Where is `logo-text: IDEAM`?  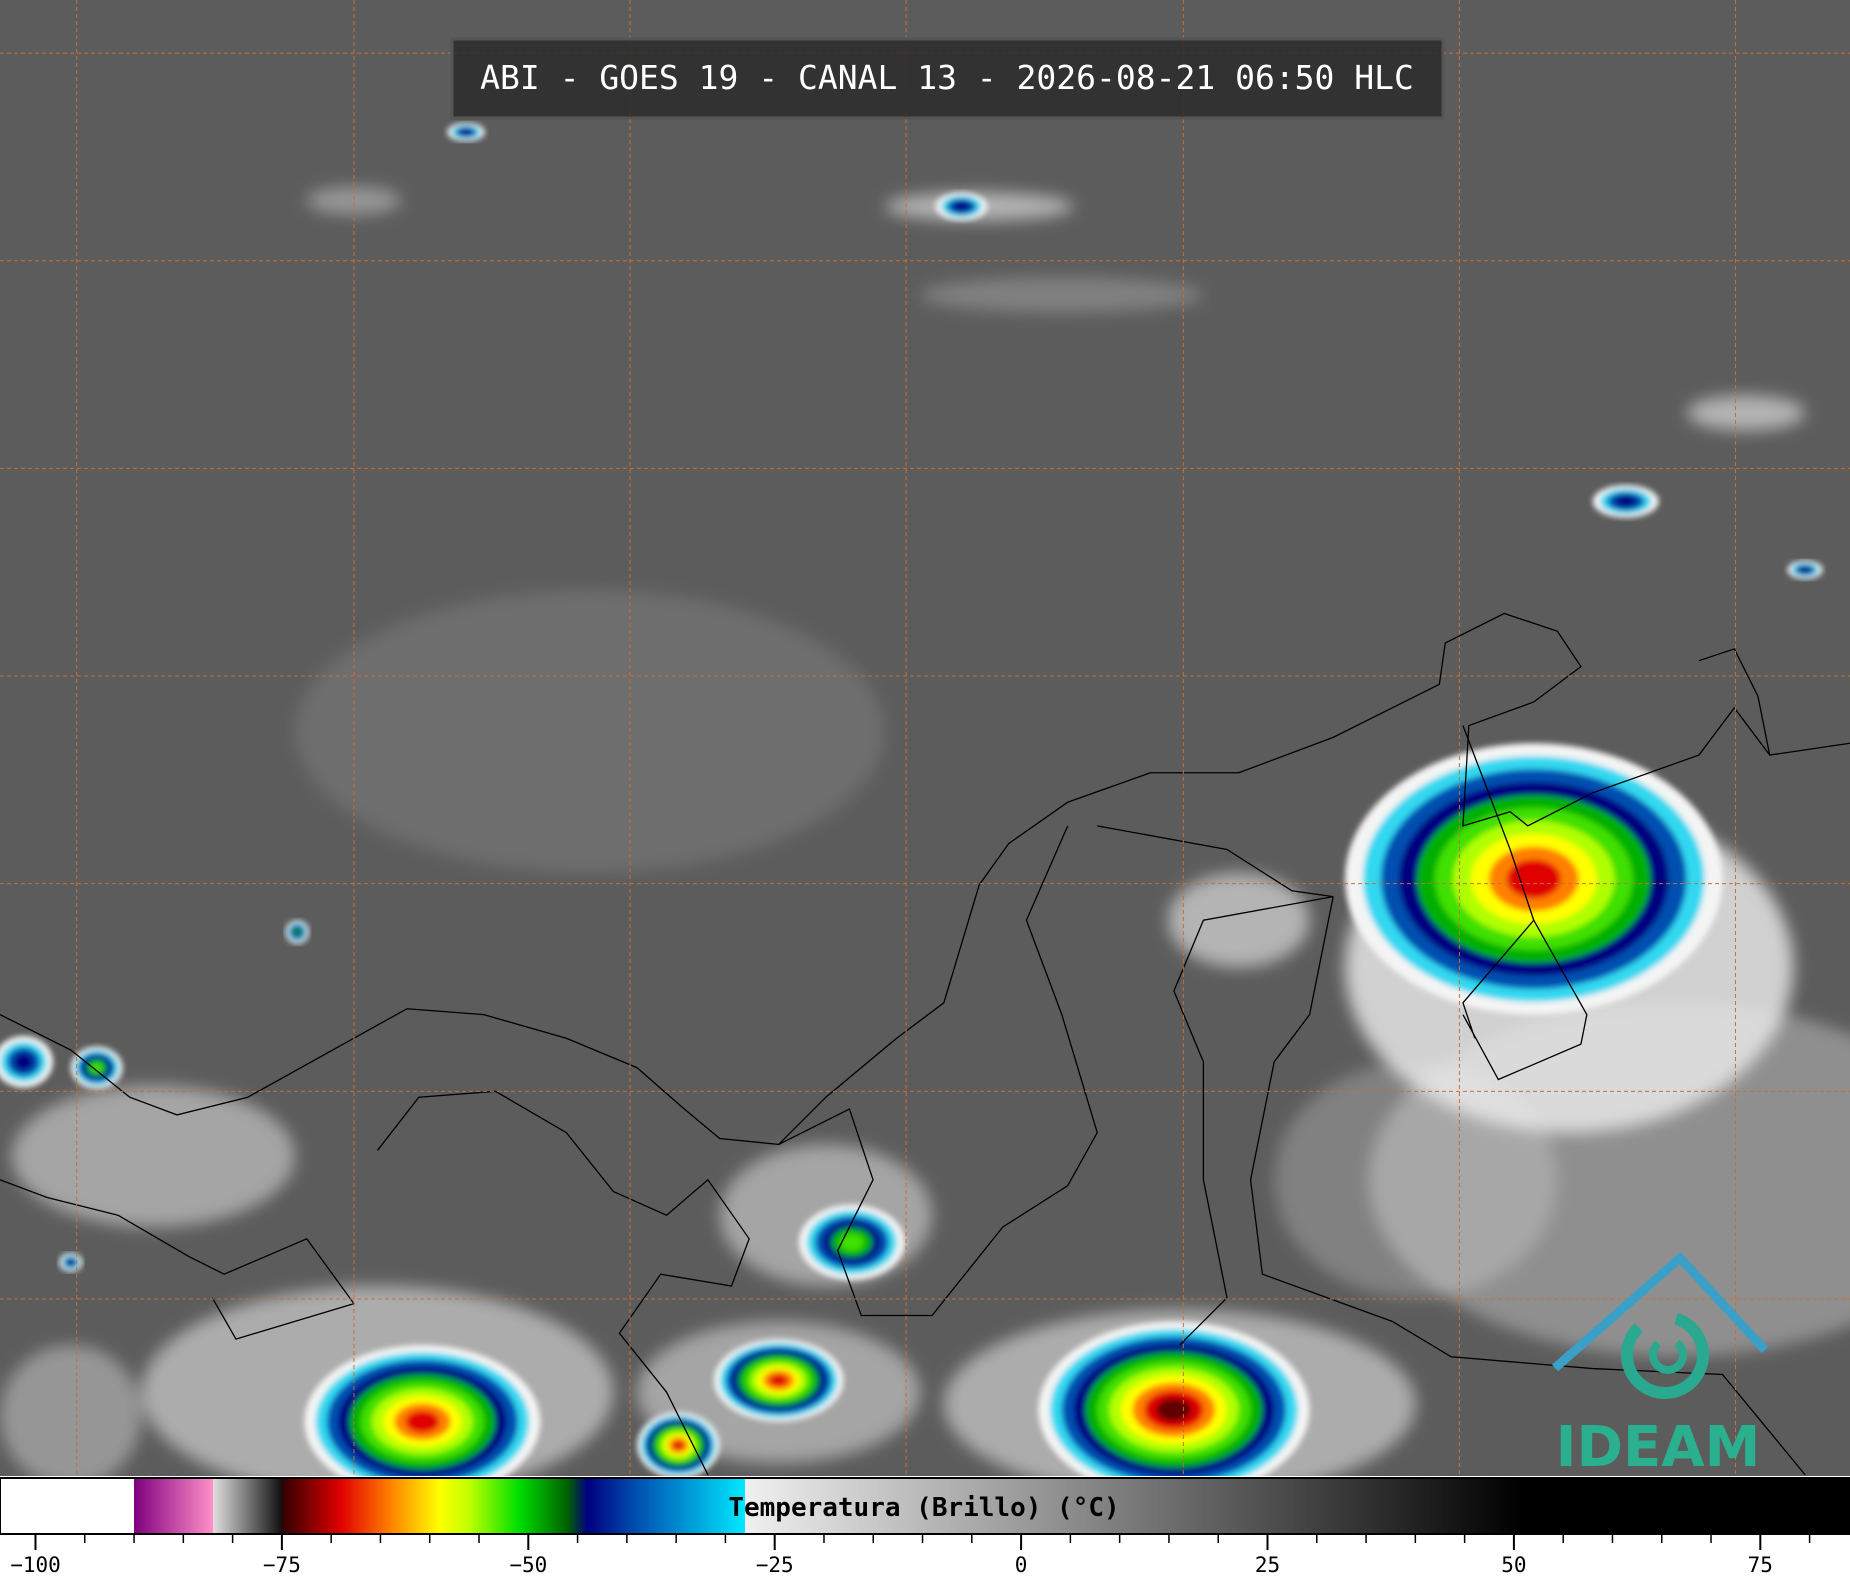 logo-text: IDEAM is located at coordinates (1658, 1447).